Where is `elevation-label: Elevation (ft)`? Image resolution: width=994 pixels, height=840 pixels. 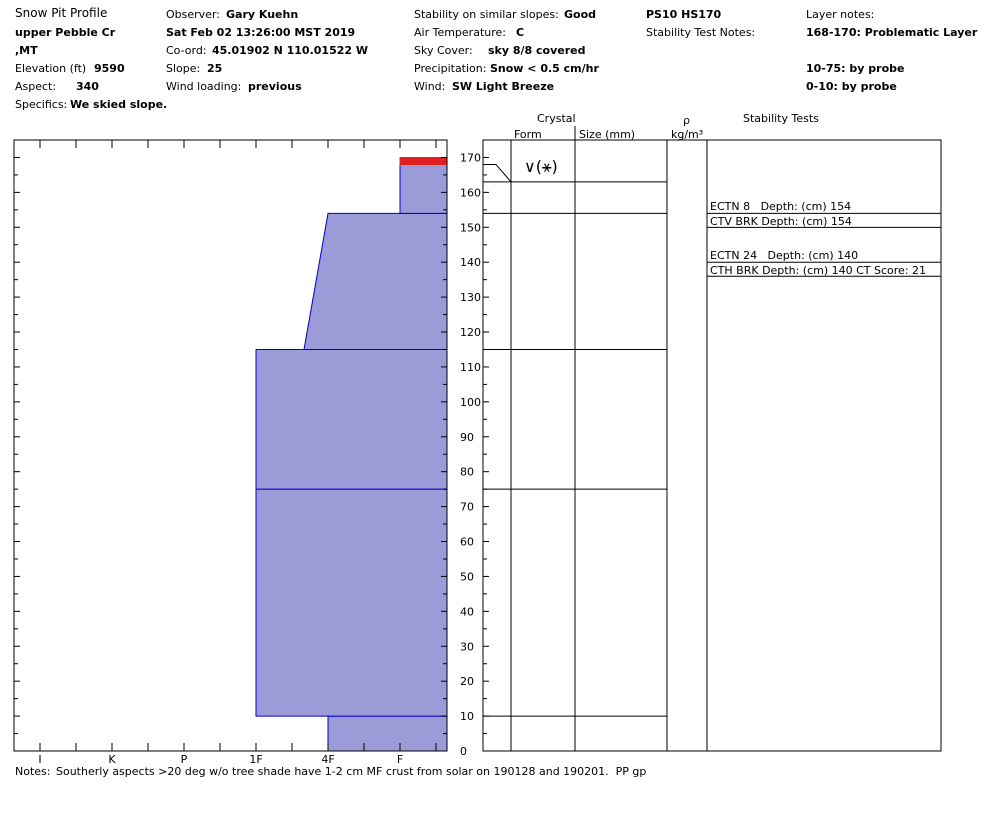 elevation-label: Elevation (ft) is located at coordinates (51, 68).